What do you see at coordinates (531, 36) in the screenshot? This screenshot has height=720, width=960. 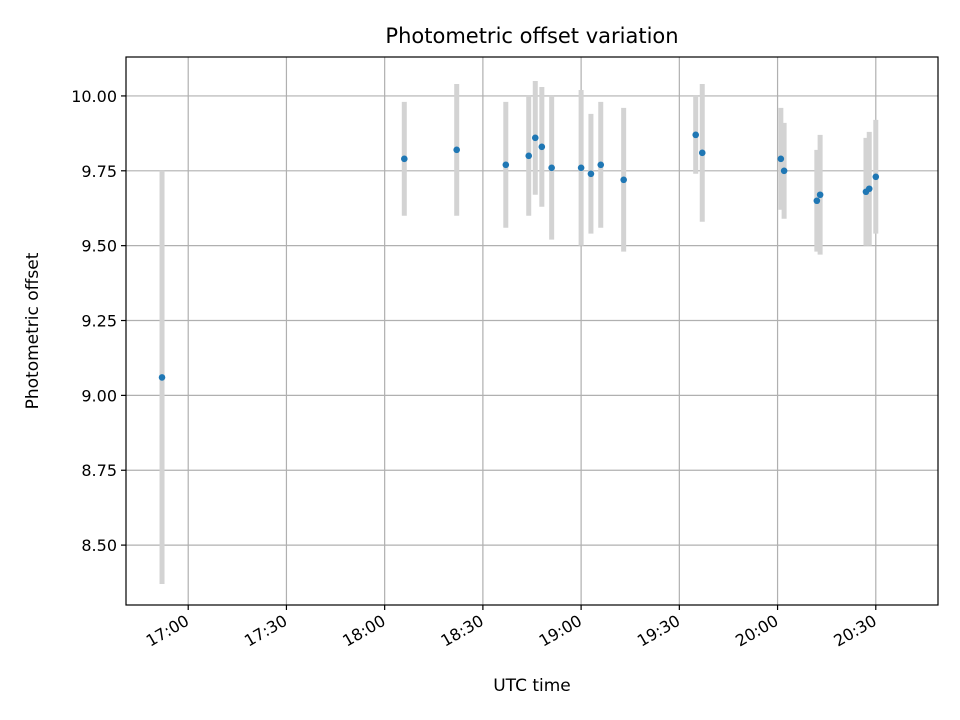 I see `chart-title: Photometric offset variation` at bounding box center [531, 36].